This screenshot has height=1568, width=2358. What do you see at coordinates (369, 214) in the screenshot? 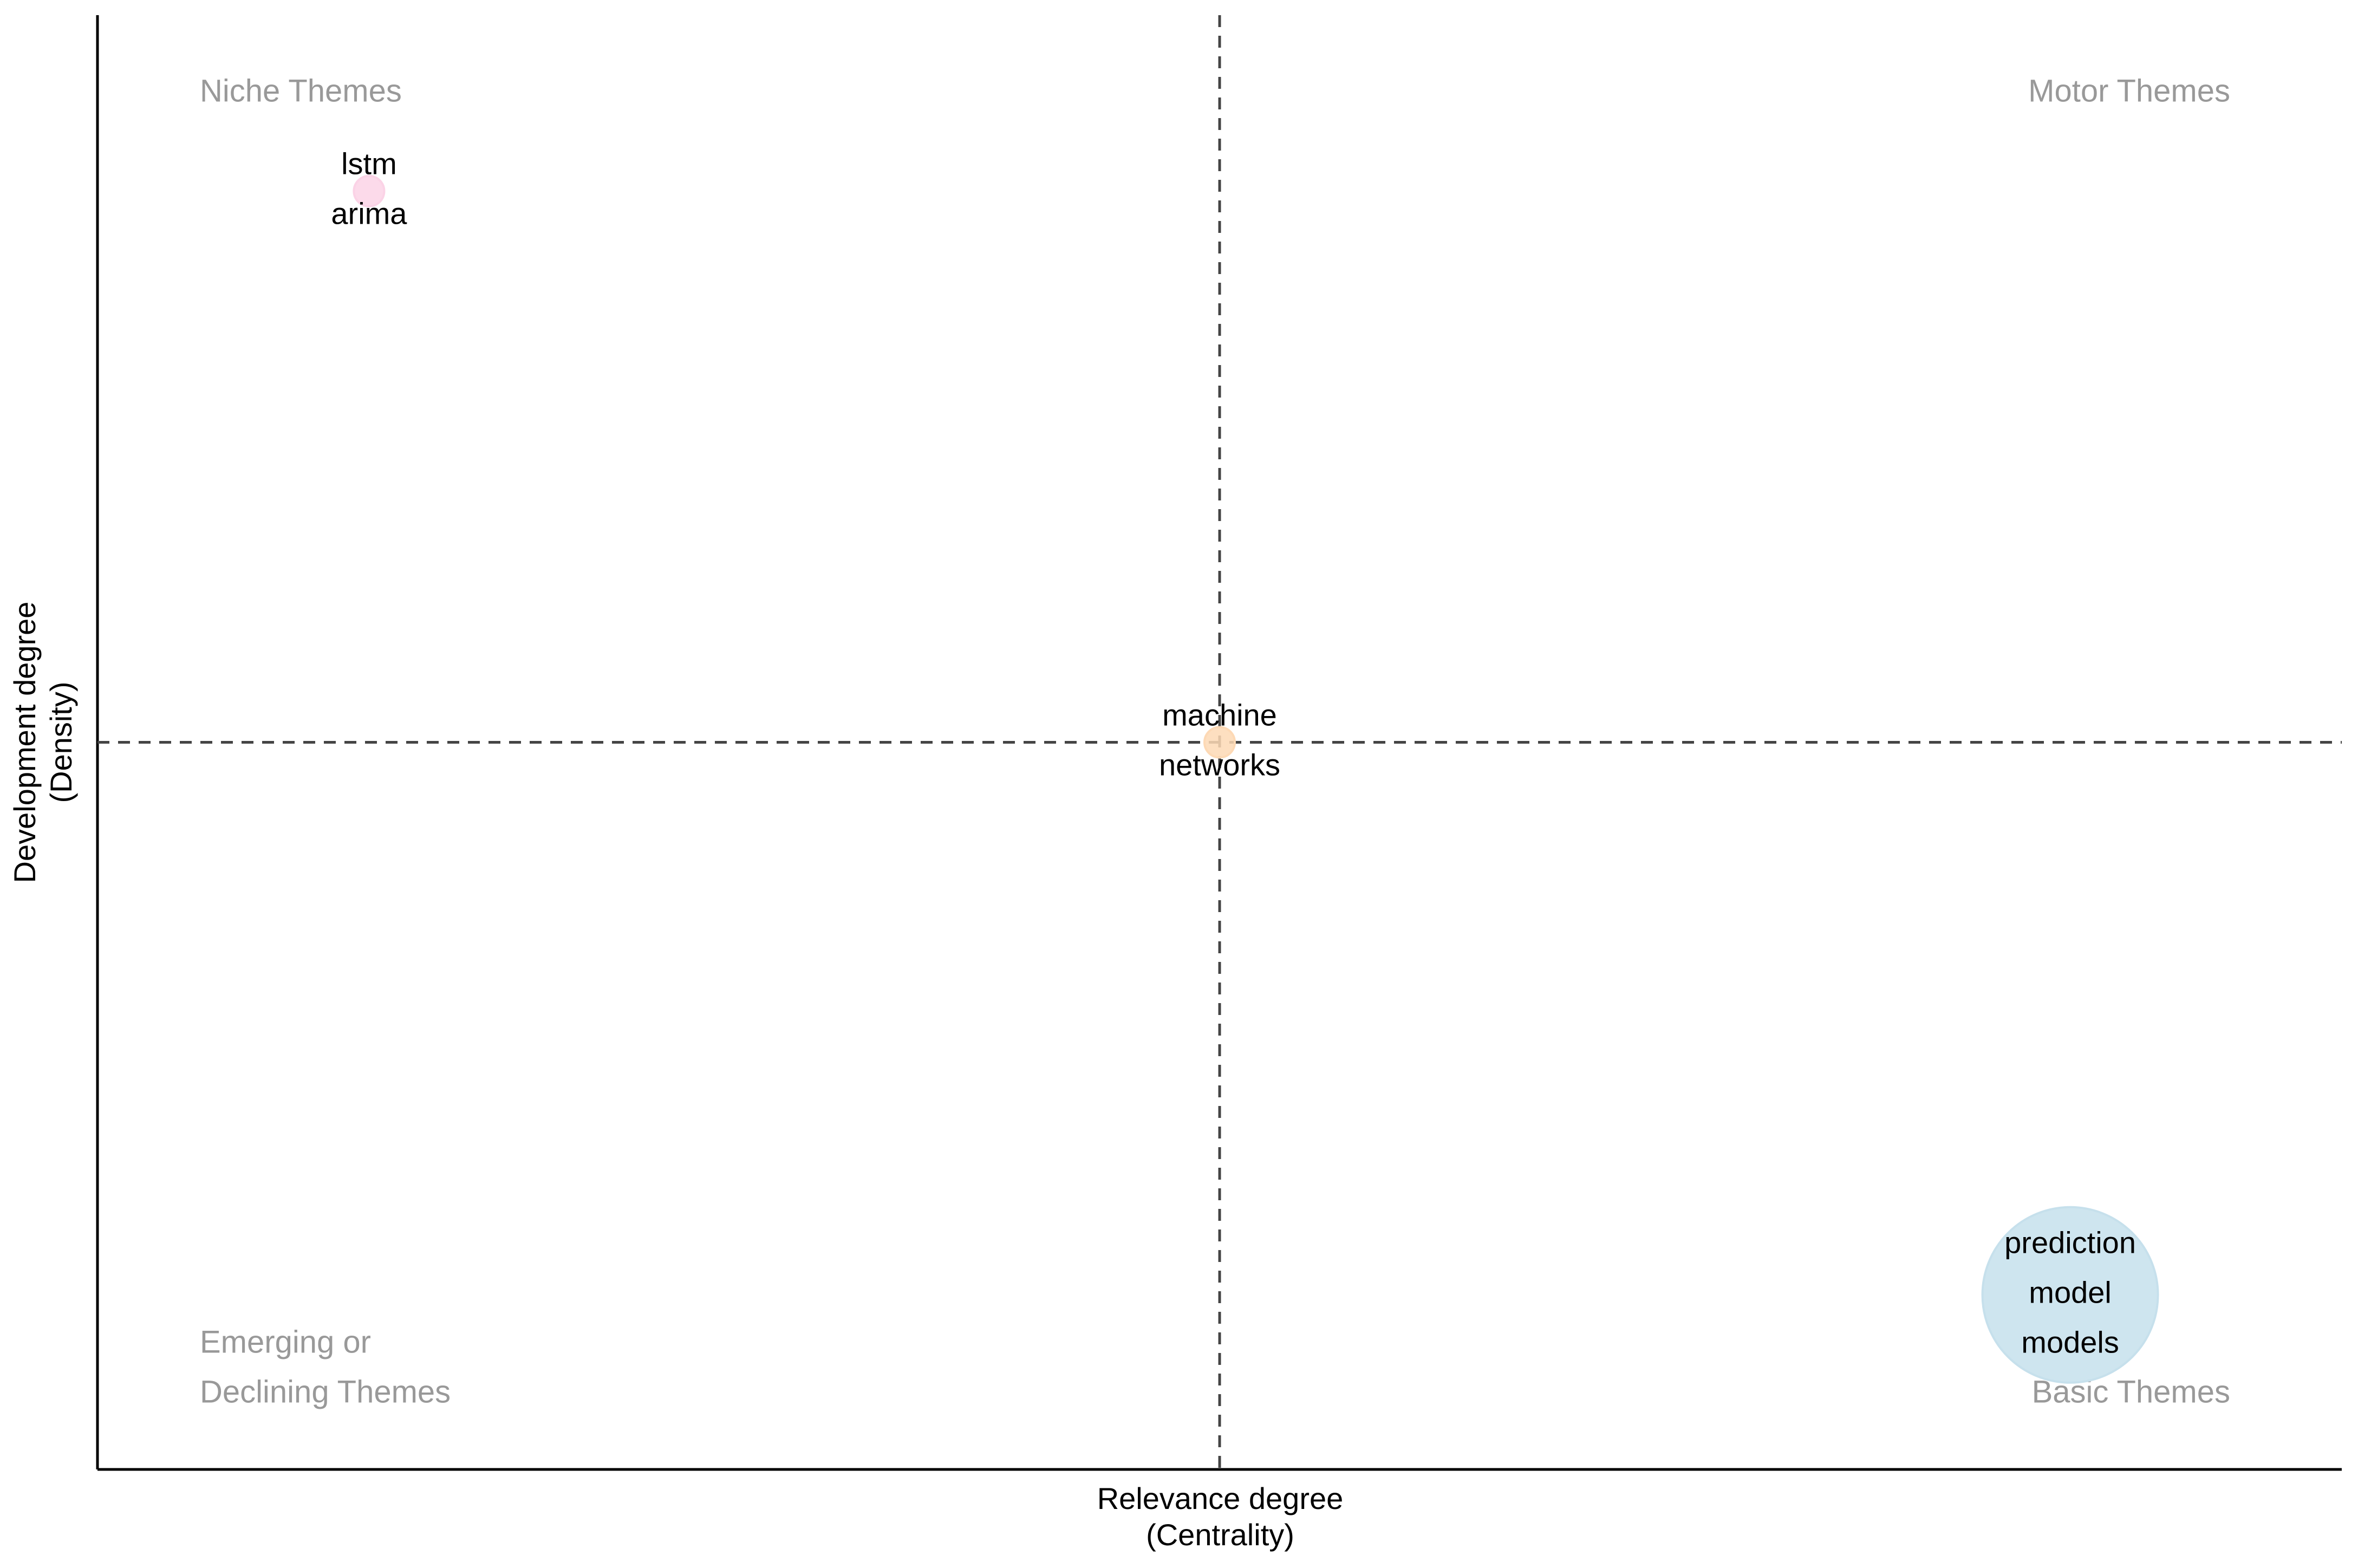
I see `theme-label: arima` at bounding box center [369, 214].